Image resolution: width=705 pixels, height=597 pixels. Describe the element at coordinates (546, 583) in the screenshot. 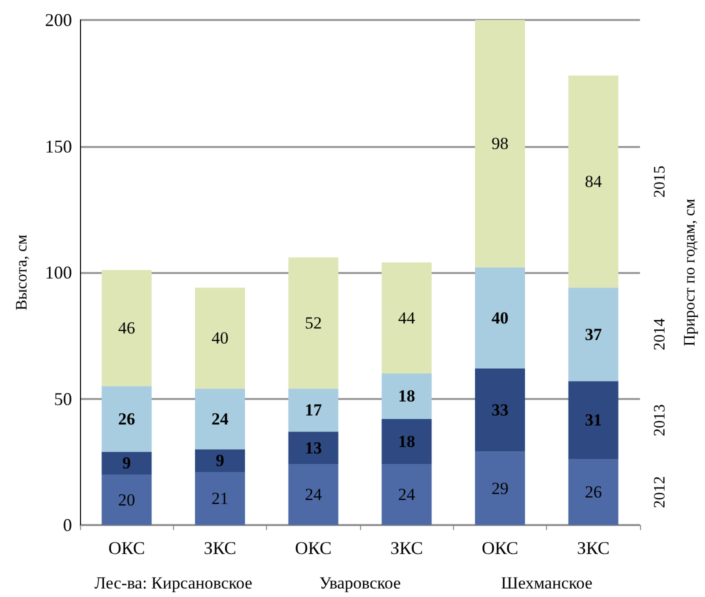

I see `text: Шехманское` at that location.